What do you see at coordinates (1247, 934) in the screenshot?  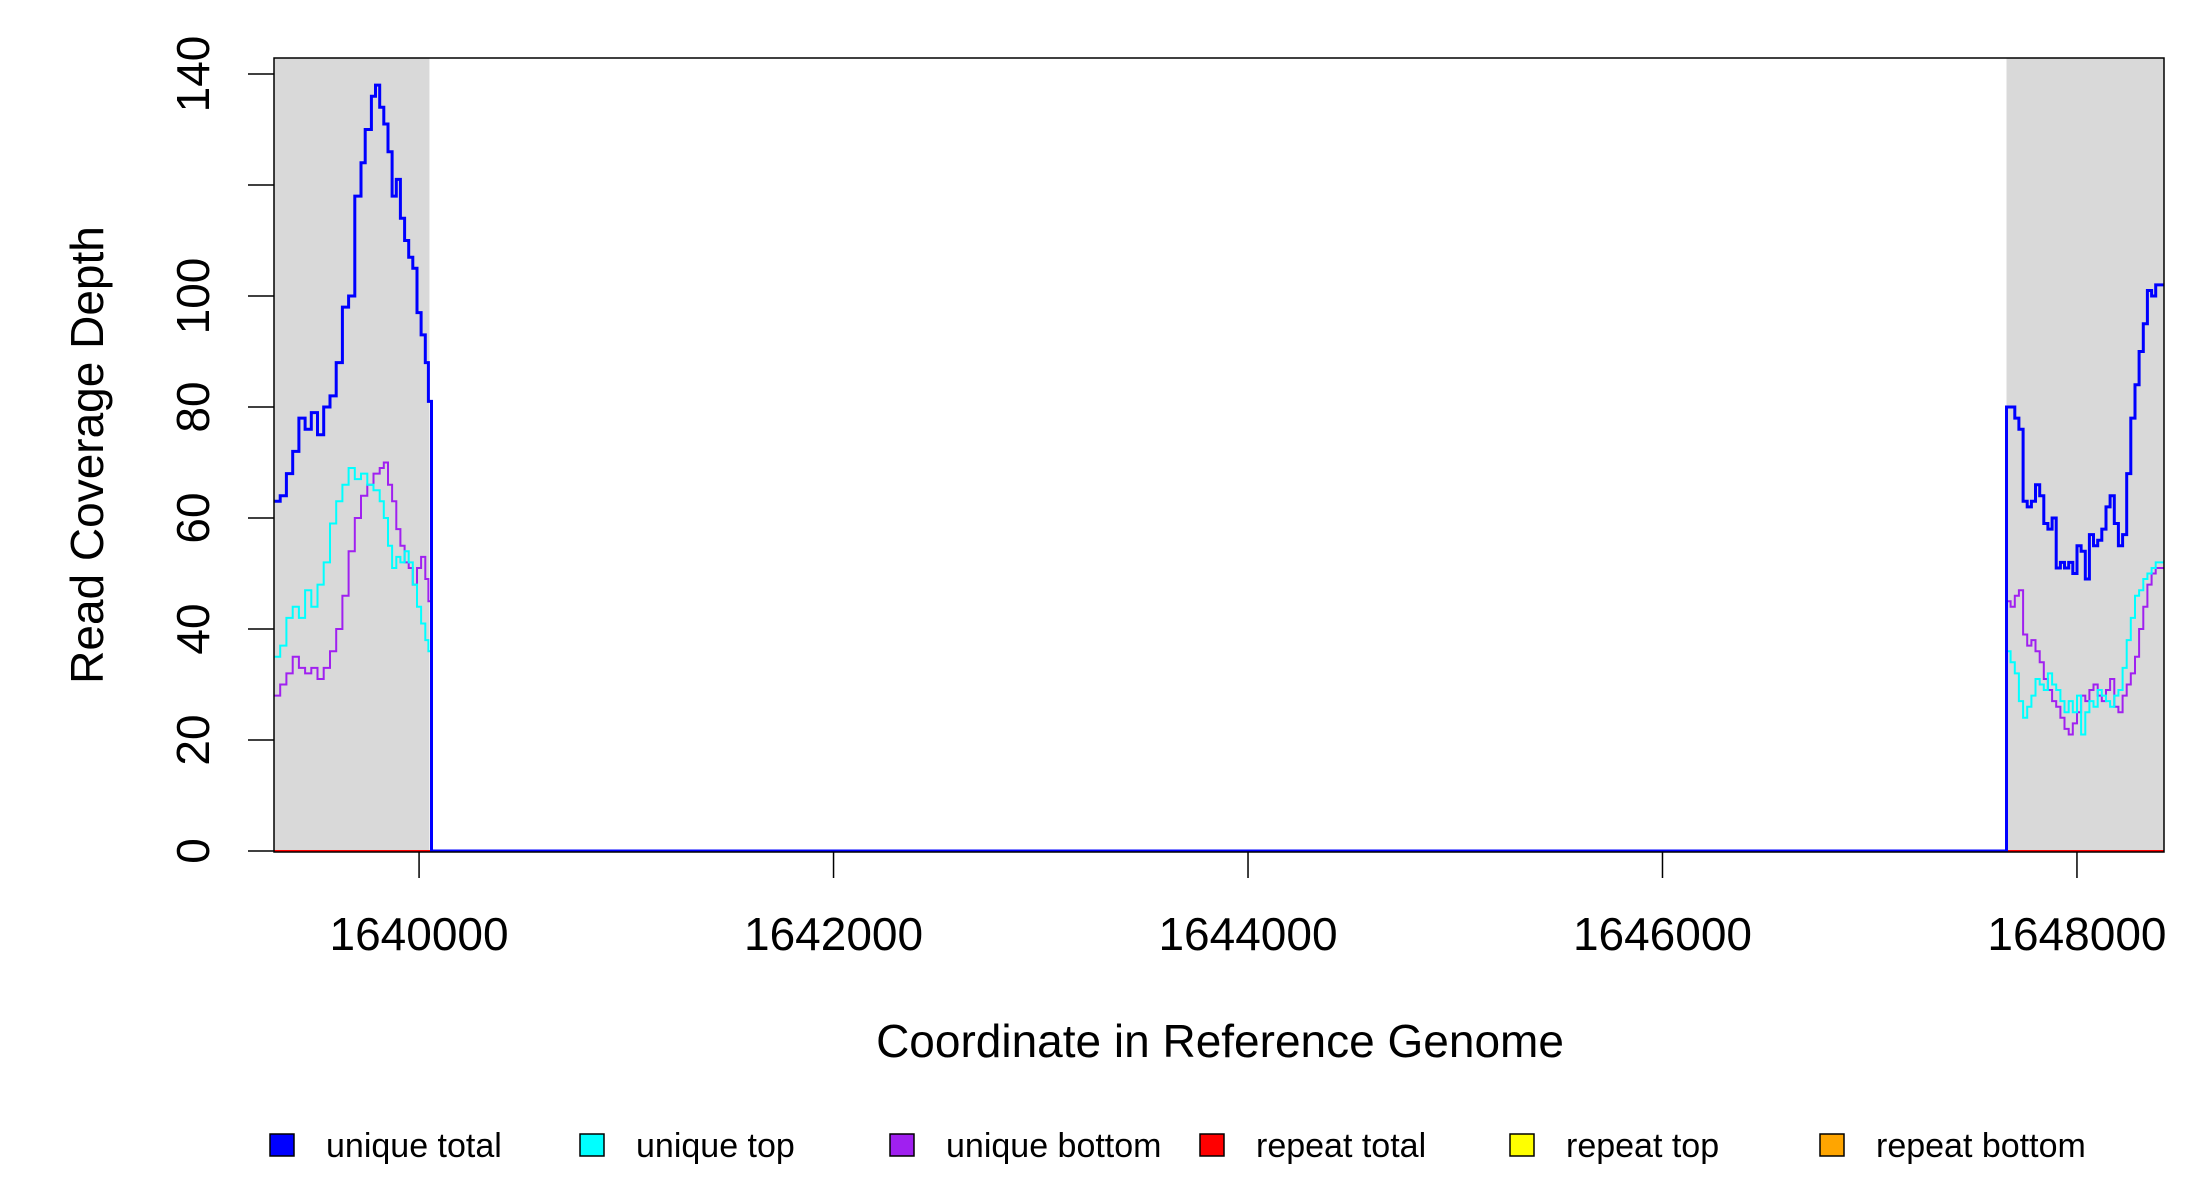 I see `x-tick-label: 1644000` at bounding box center [1247, 934].